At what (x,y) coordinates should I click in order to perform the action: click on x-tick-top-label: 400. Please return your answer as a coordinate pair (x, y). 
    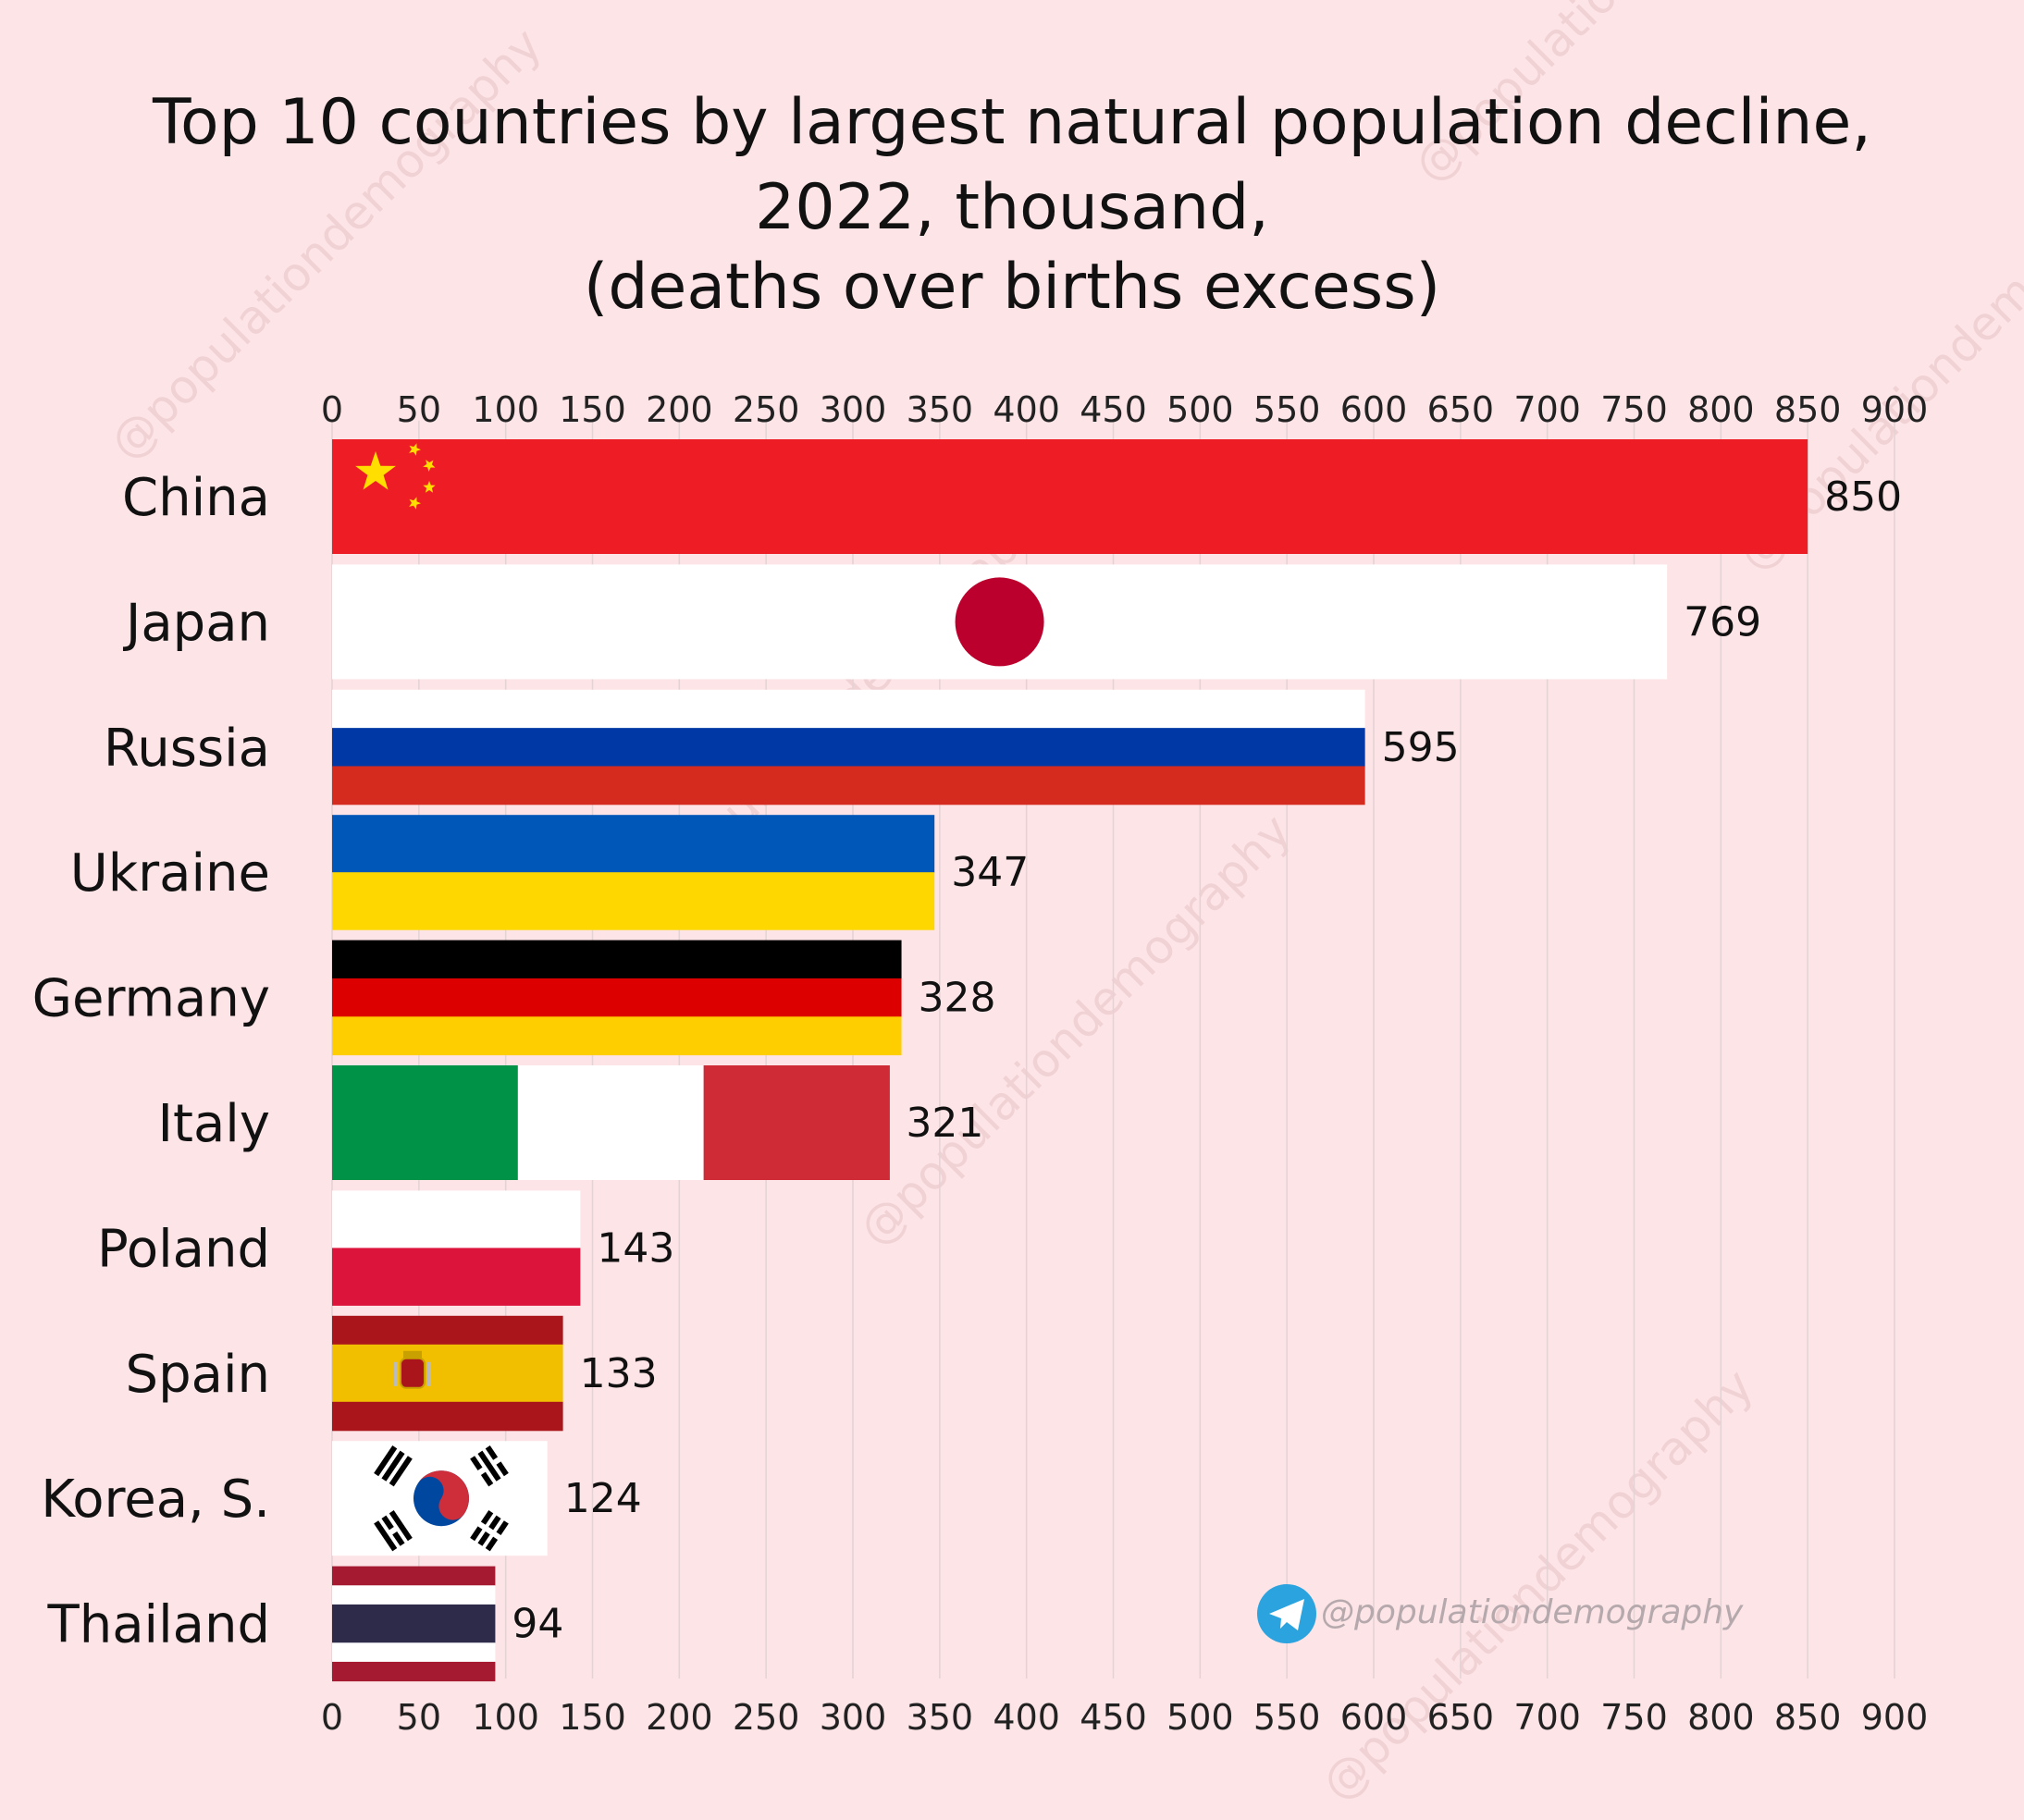
    Looking at the image, I should click on (1026, 409).